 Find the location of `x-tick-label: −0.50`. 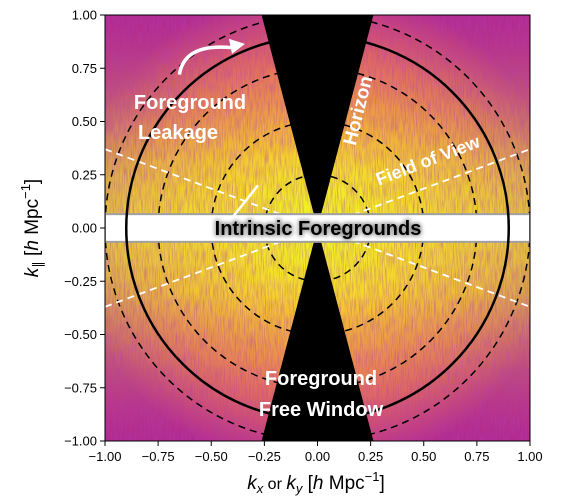

x-tick-label: −0.50 is located at coordinates (211, 456).